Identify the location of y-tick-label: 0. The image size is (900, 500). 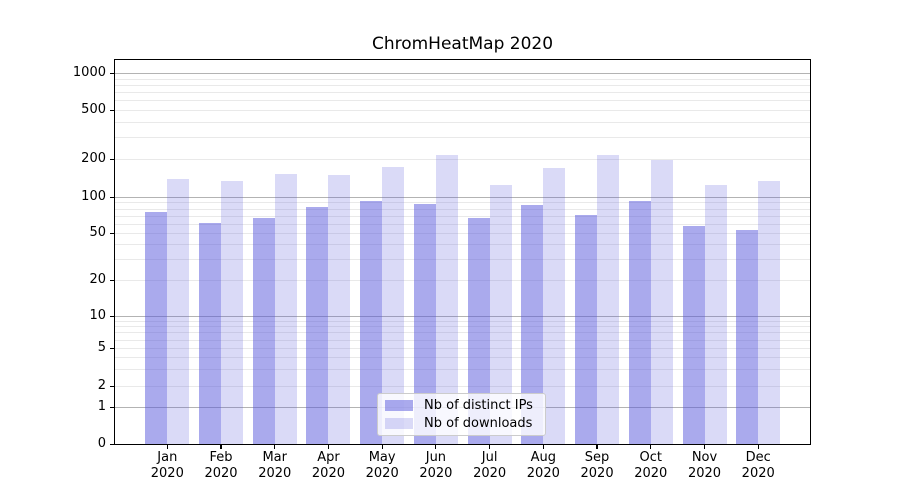
(101, 443).